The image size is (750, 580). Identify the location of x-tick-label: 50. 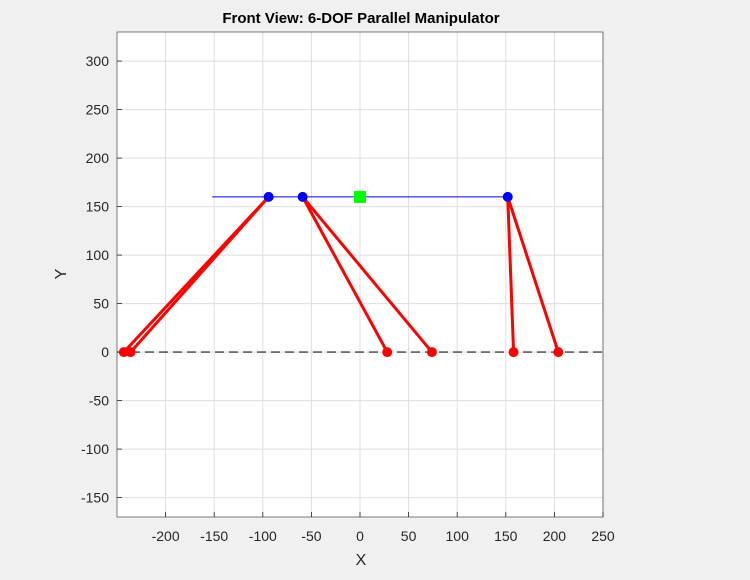
(409, 536).